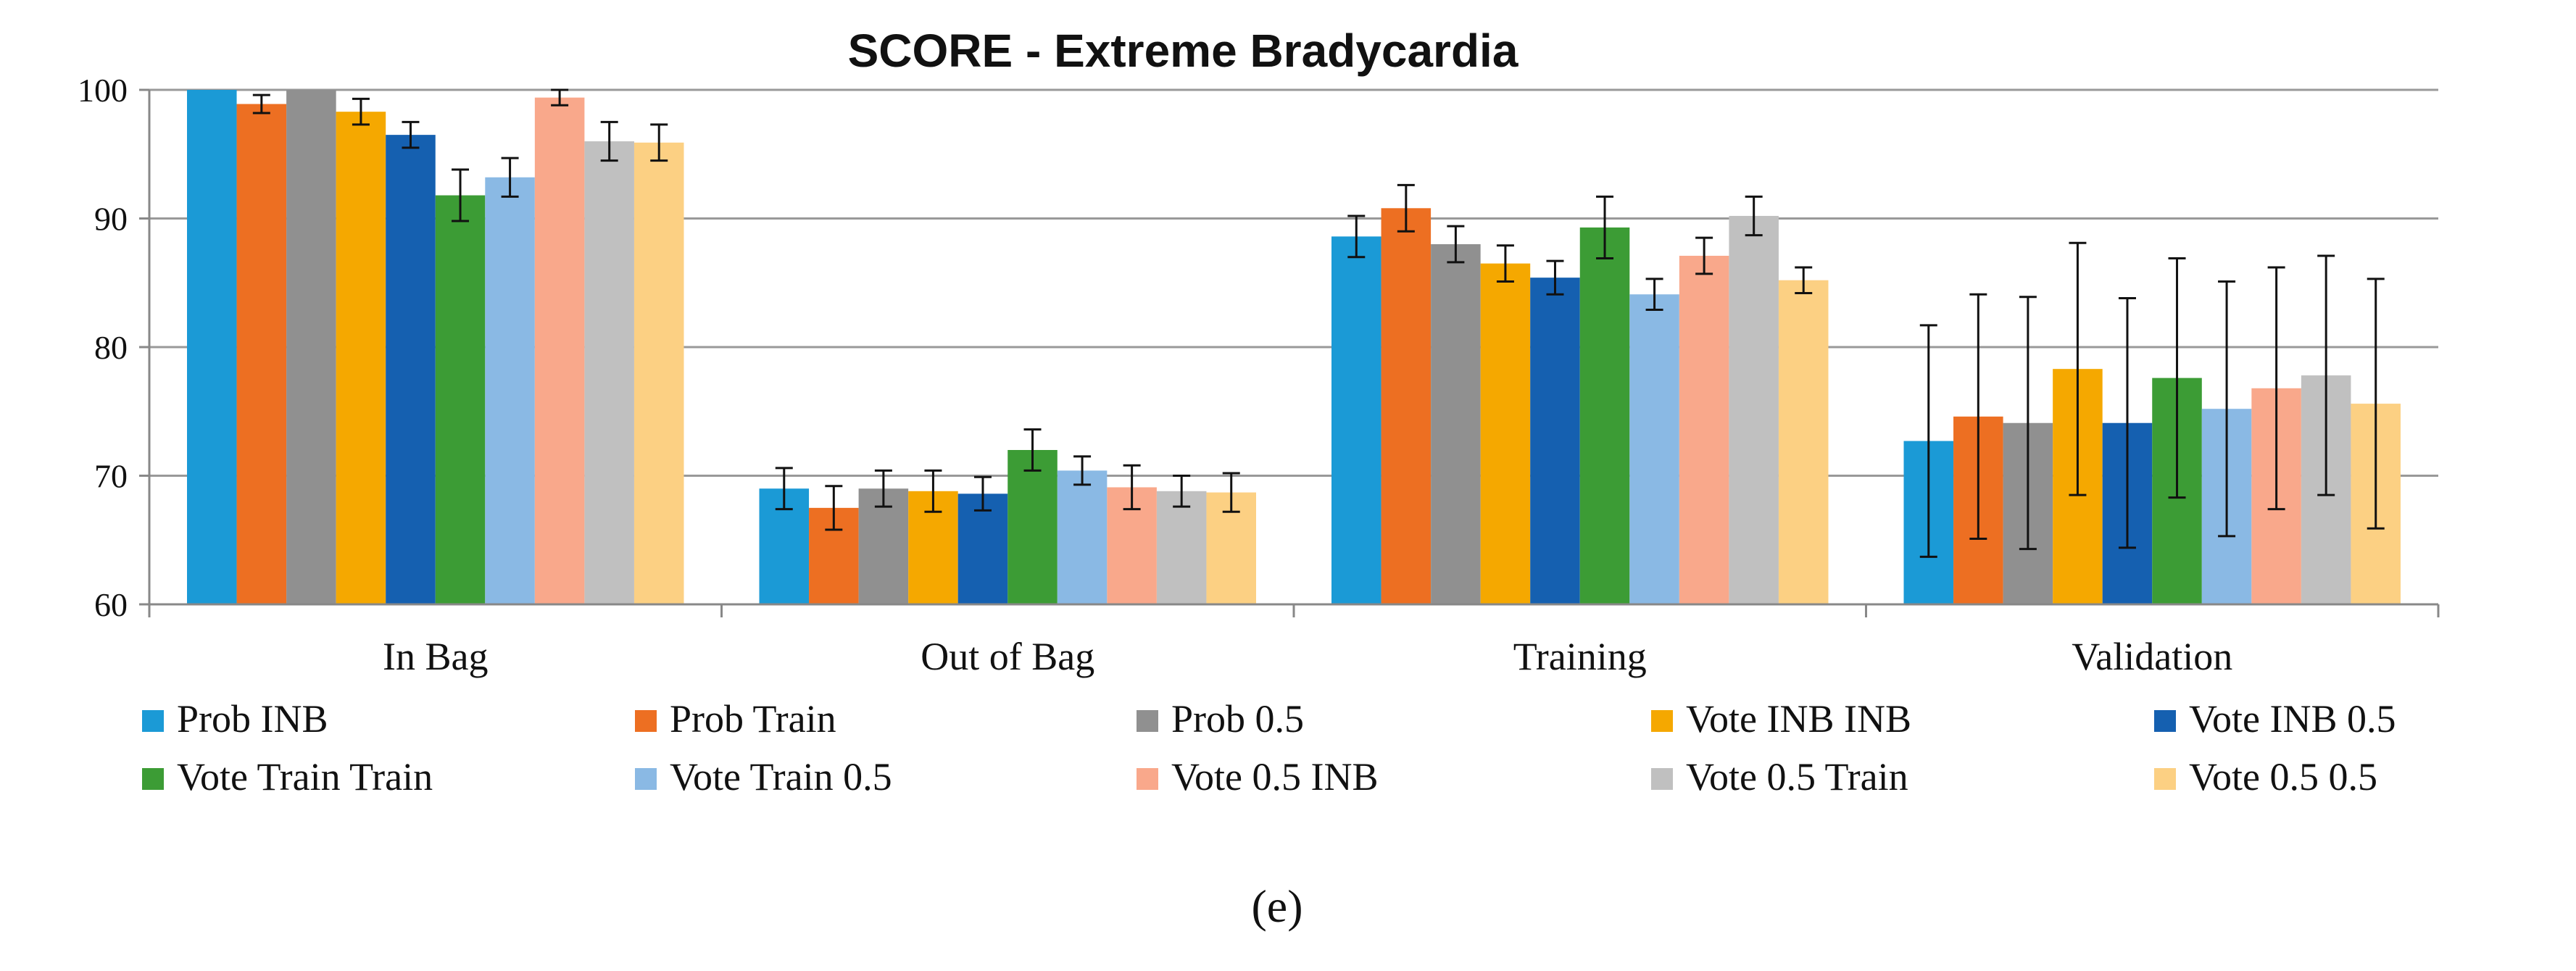 The width and height of the screenshot is (2576, 971). Describe the element at coordinates (305, 777) in the screenshot. I see `legend-label: Vote Train Train` at that location.